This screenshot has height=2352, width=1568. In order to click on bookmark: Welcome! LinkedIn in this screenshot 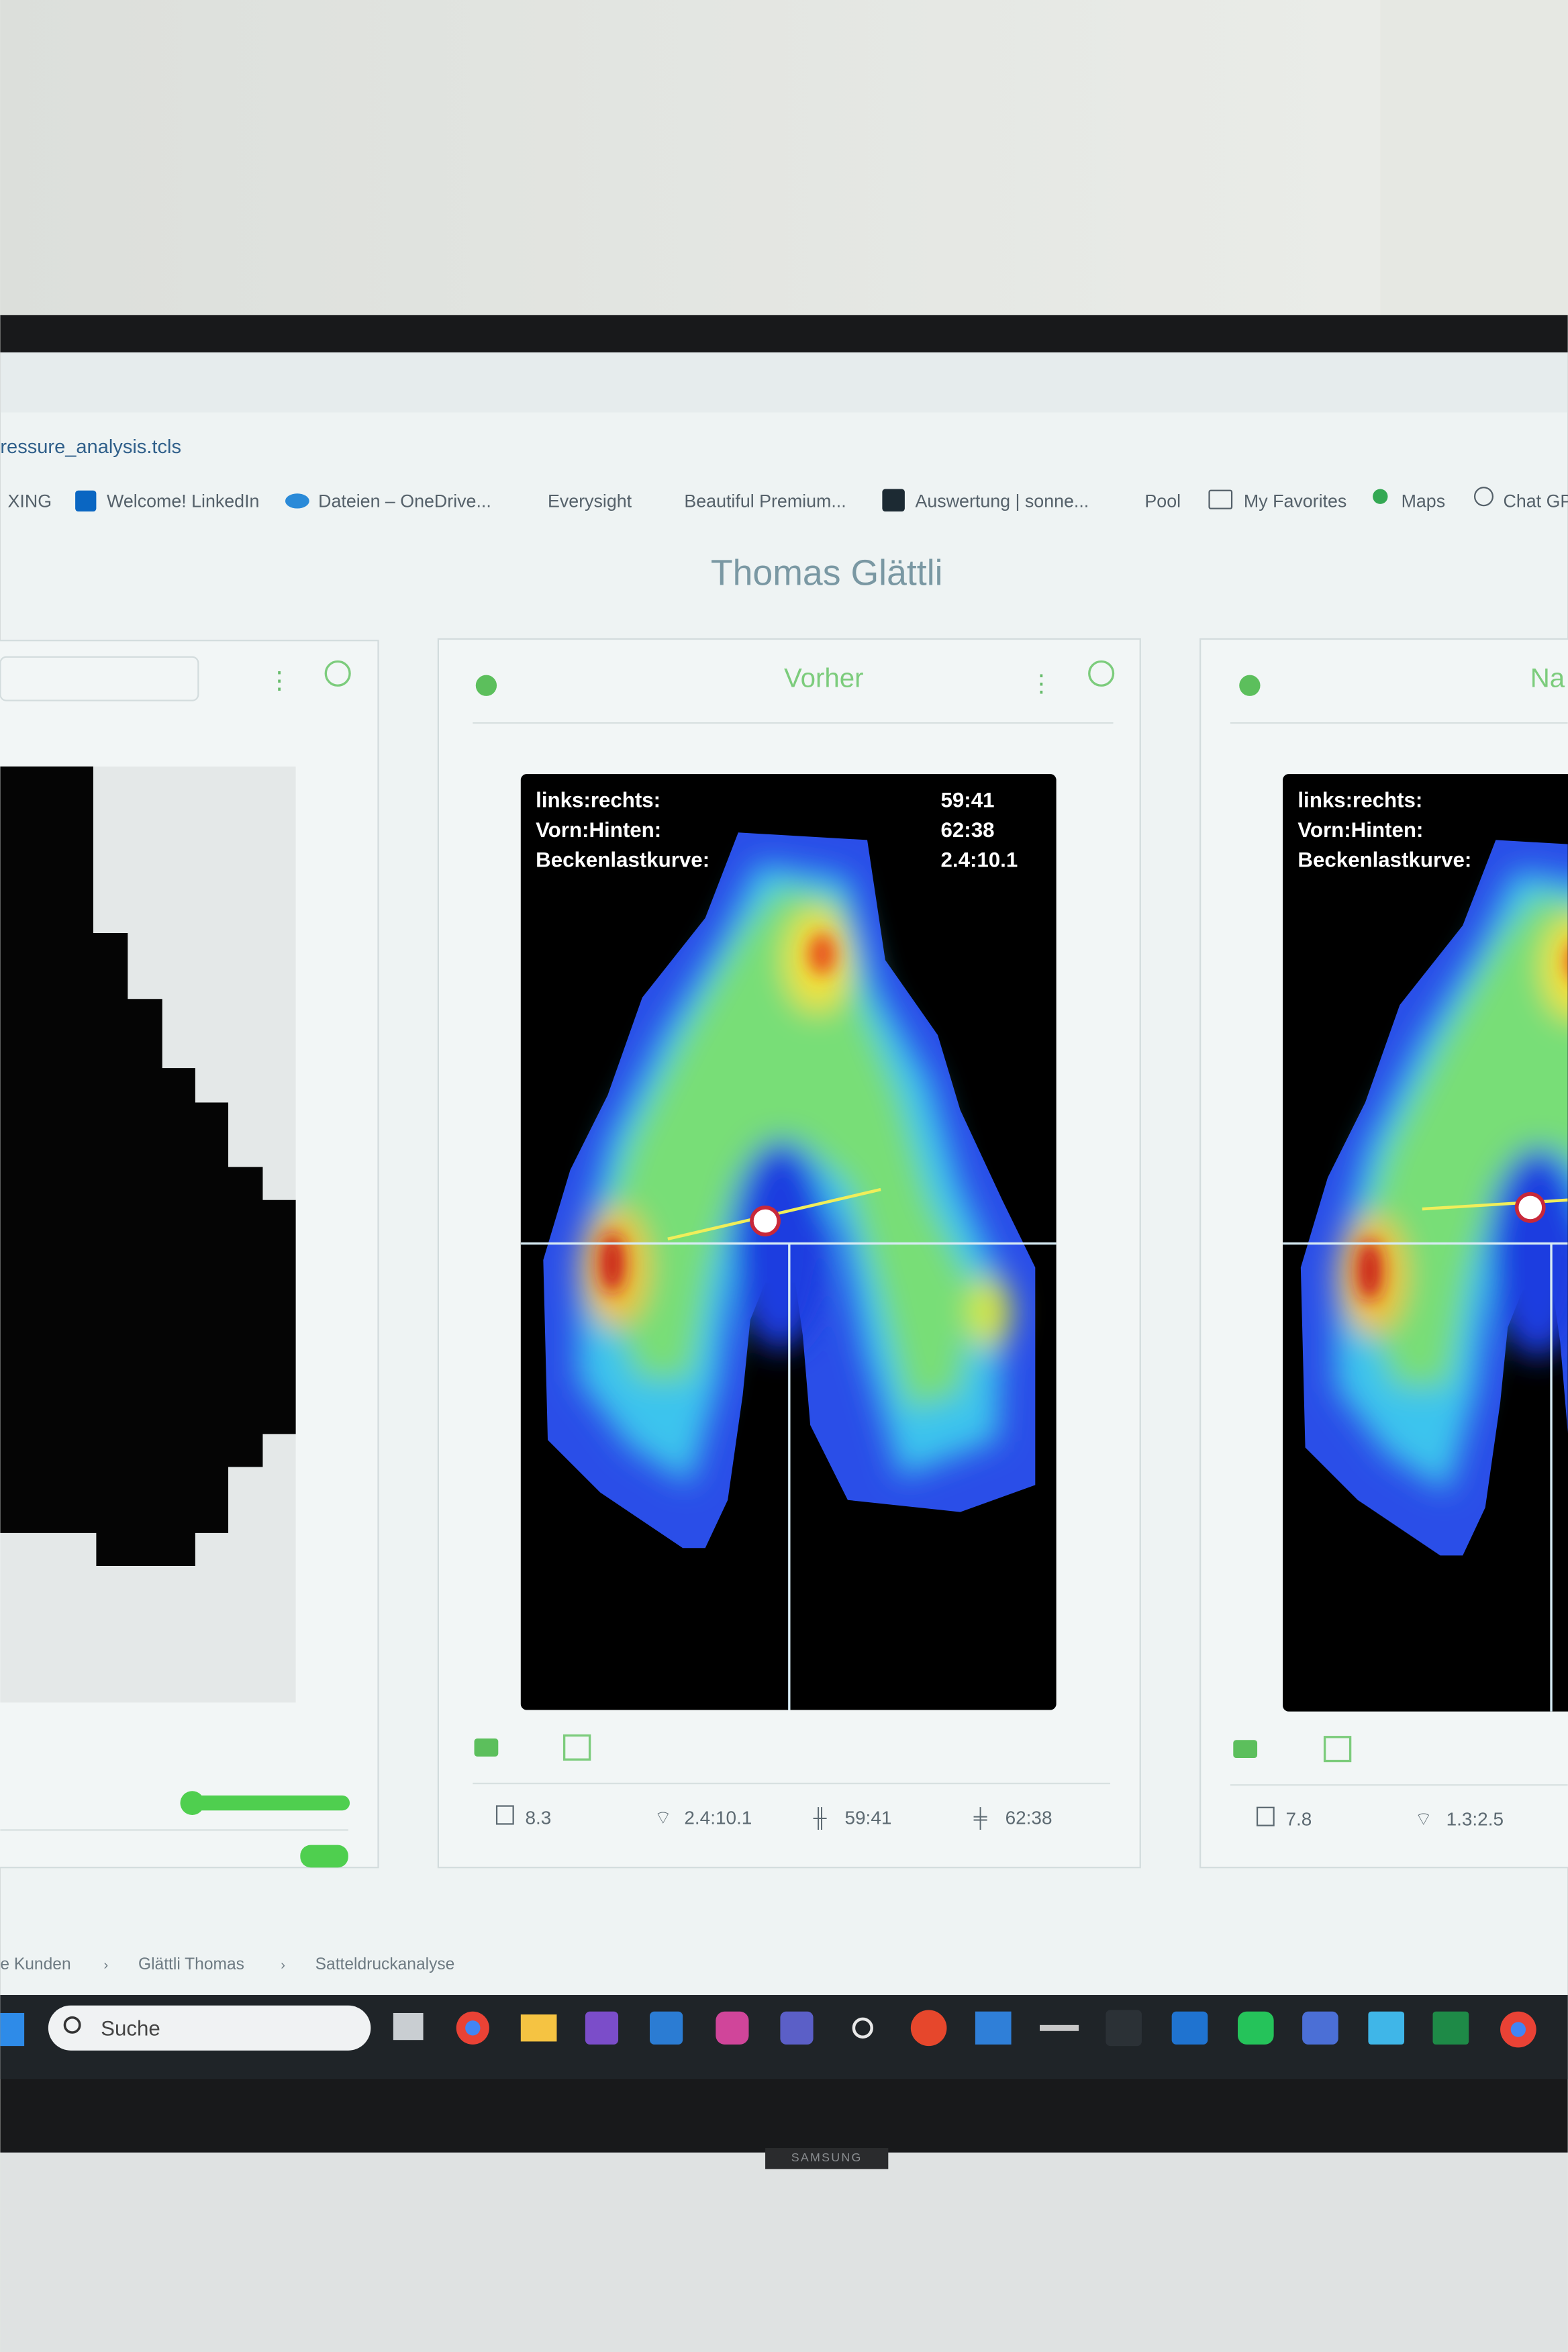, I will do `click(183, 501)`.